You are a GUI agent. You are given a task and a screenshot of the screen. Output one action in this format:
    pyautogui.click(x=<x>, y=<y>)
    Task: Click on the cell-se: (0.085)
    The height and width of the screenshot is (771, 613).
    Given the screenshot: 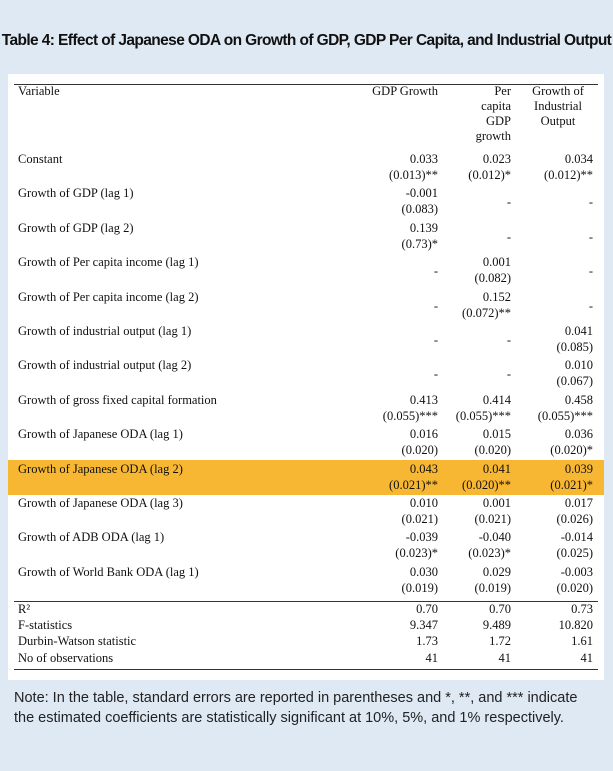 What is the action you would take?
    pyautogui.click(x=574, y=347)
    